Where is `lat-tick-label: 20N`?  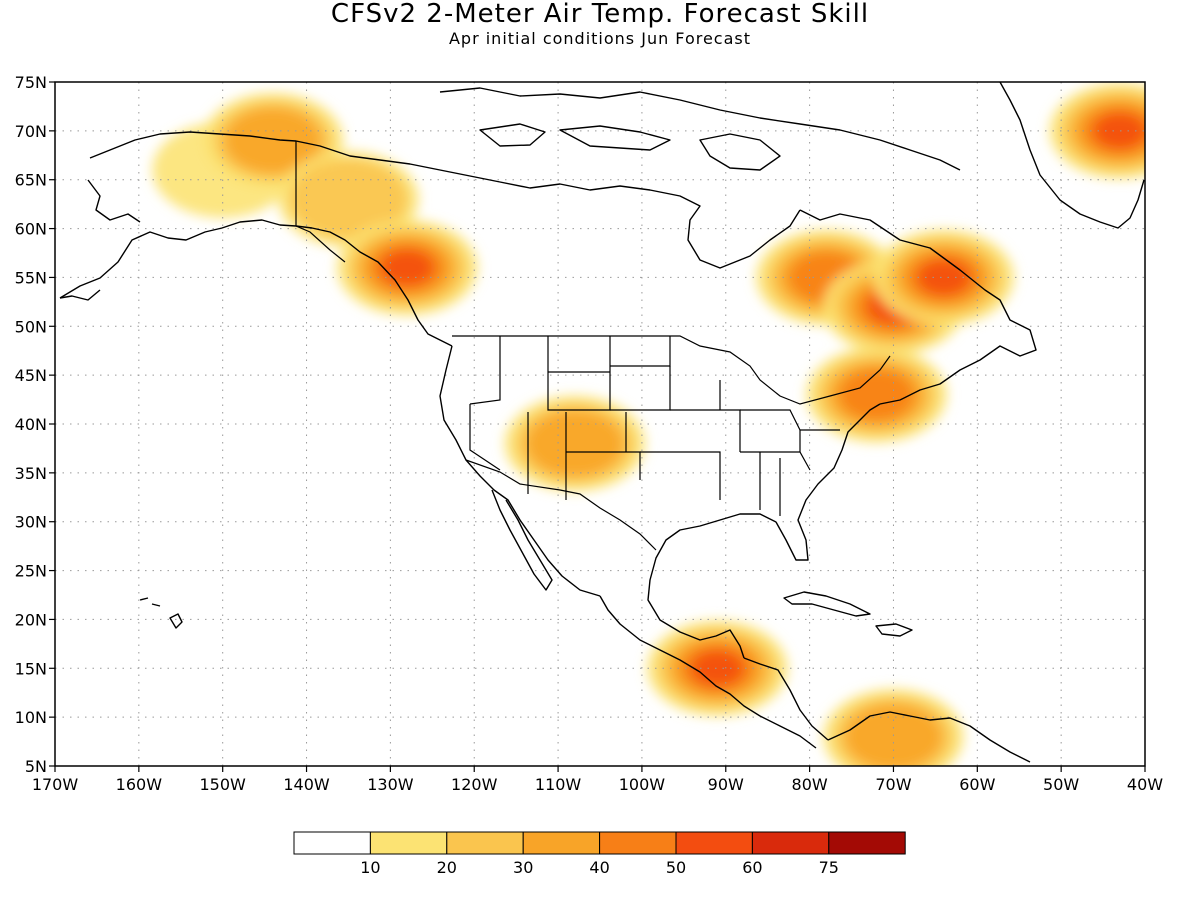
lat-tick-label: 20N is located at coordinates (31, 619).